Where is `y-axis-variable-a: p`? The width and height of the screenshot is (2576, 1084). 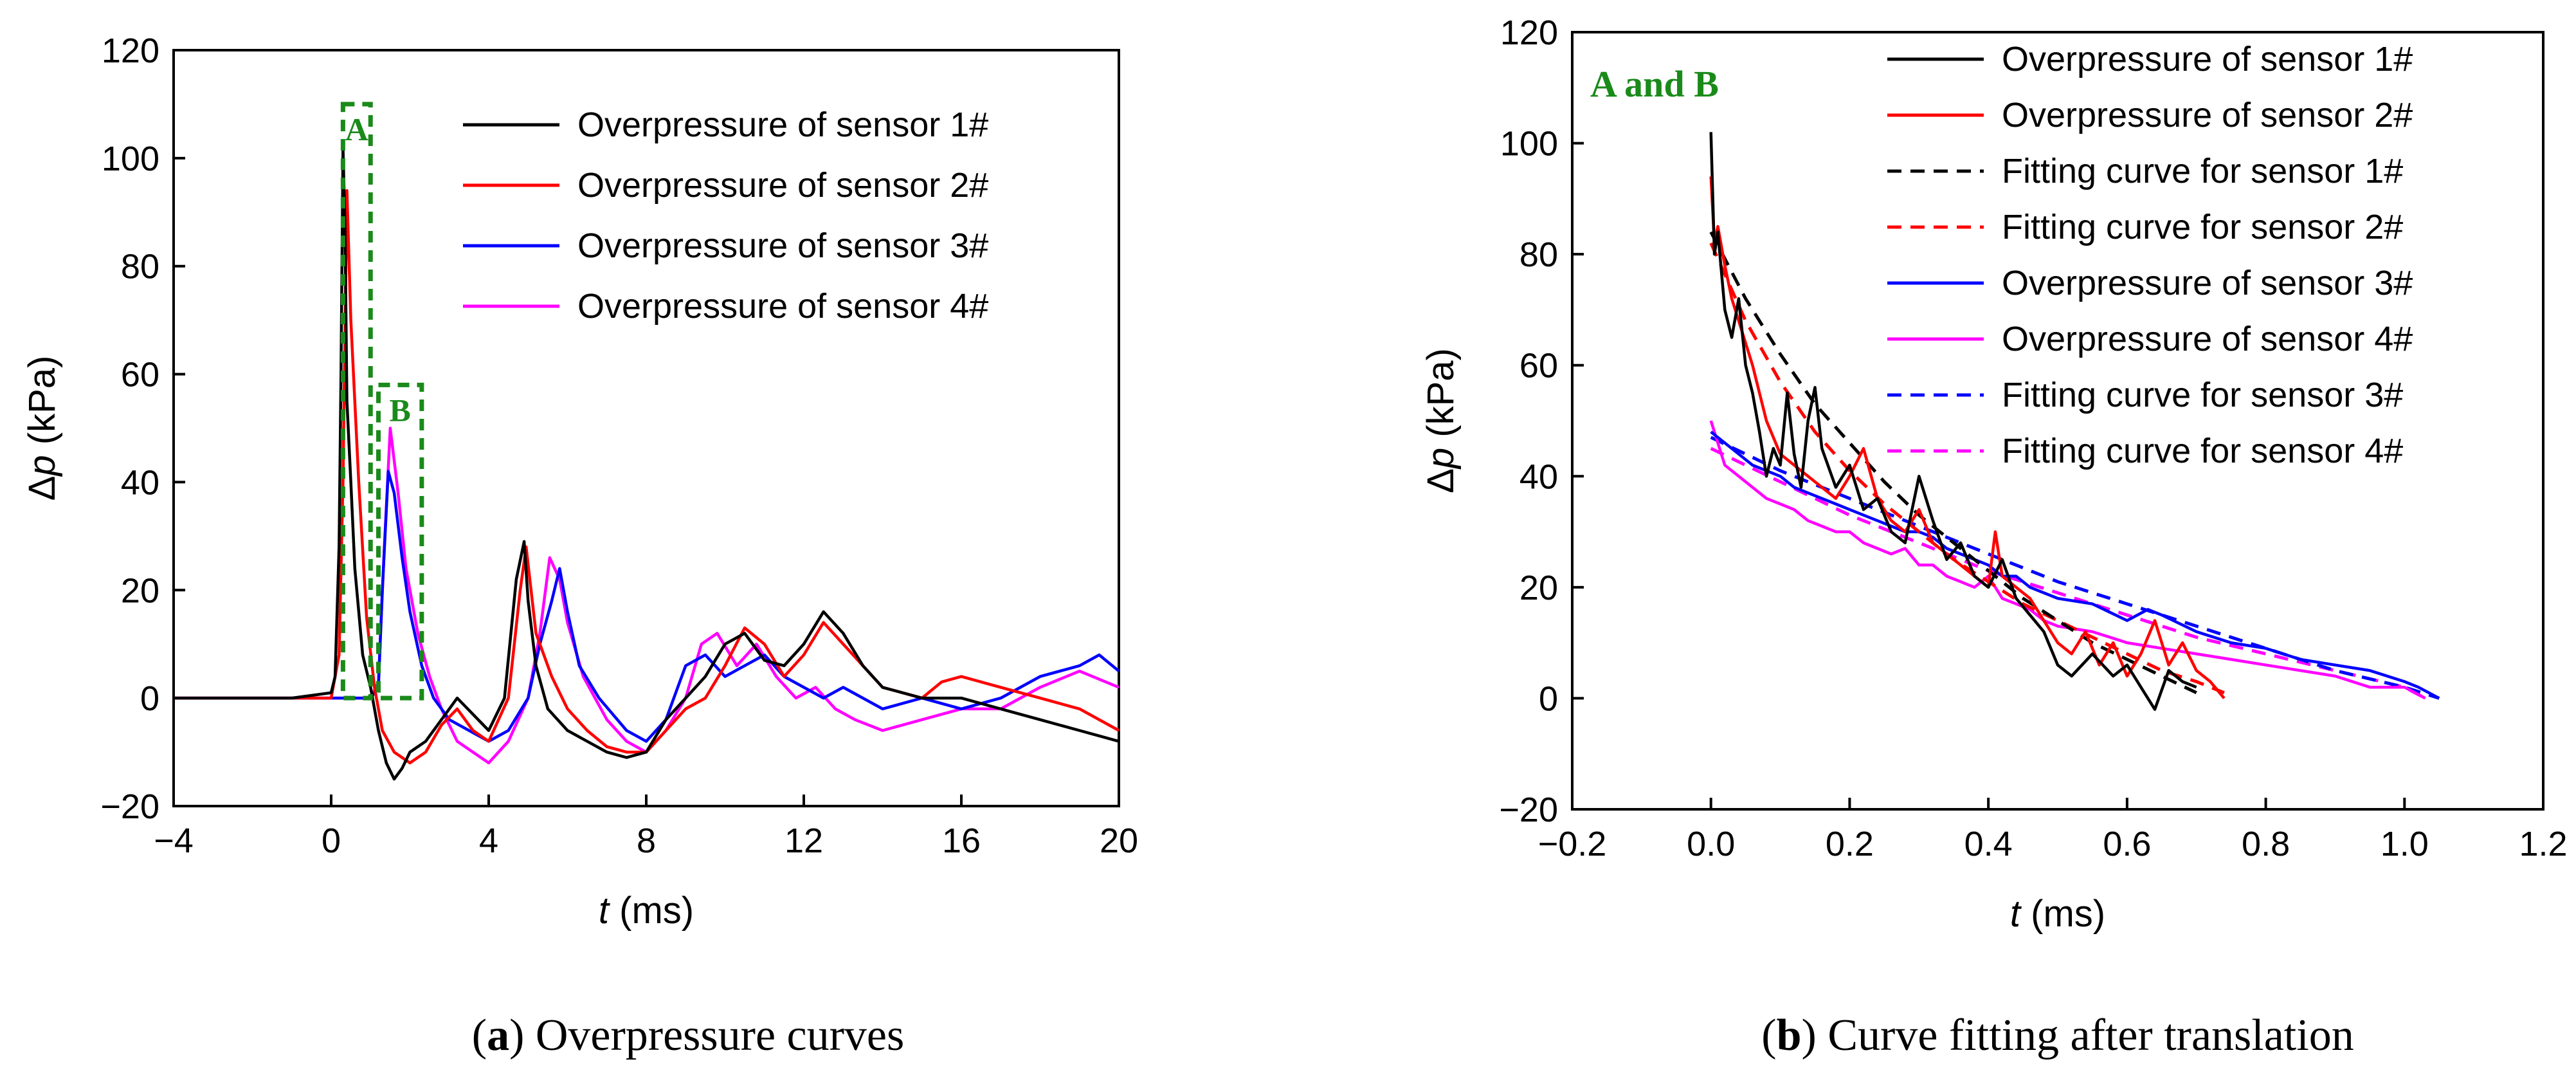 y-axis-variable-a: p is located at coordinates (42, 466).